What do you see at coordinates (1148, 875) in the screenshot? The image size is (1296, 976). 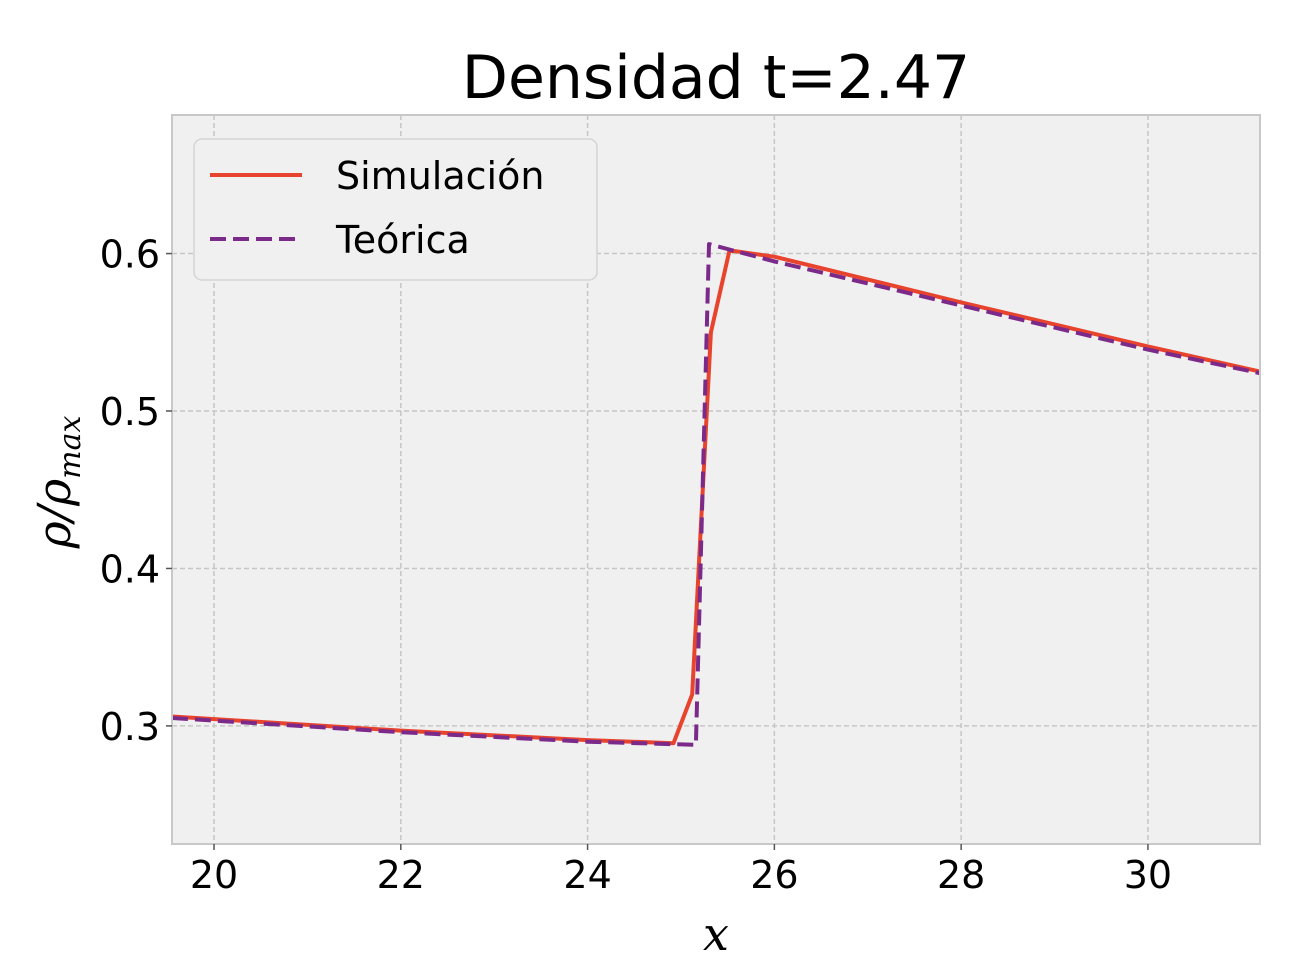 I see `x-tick-label: 30` at bounding box center [1148, 875].